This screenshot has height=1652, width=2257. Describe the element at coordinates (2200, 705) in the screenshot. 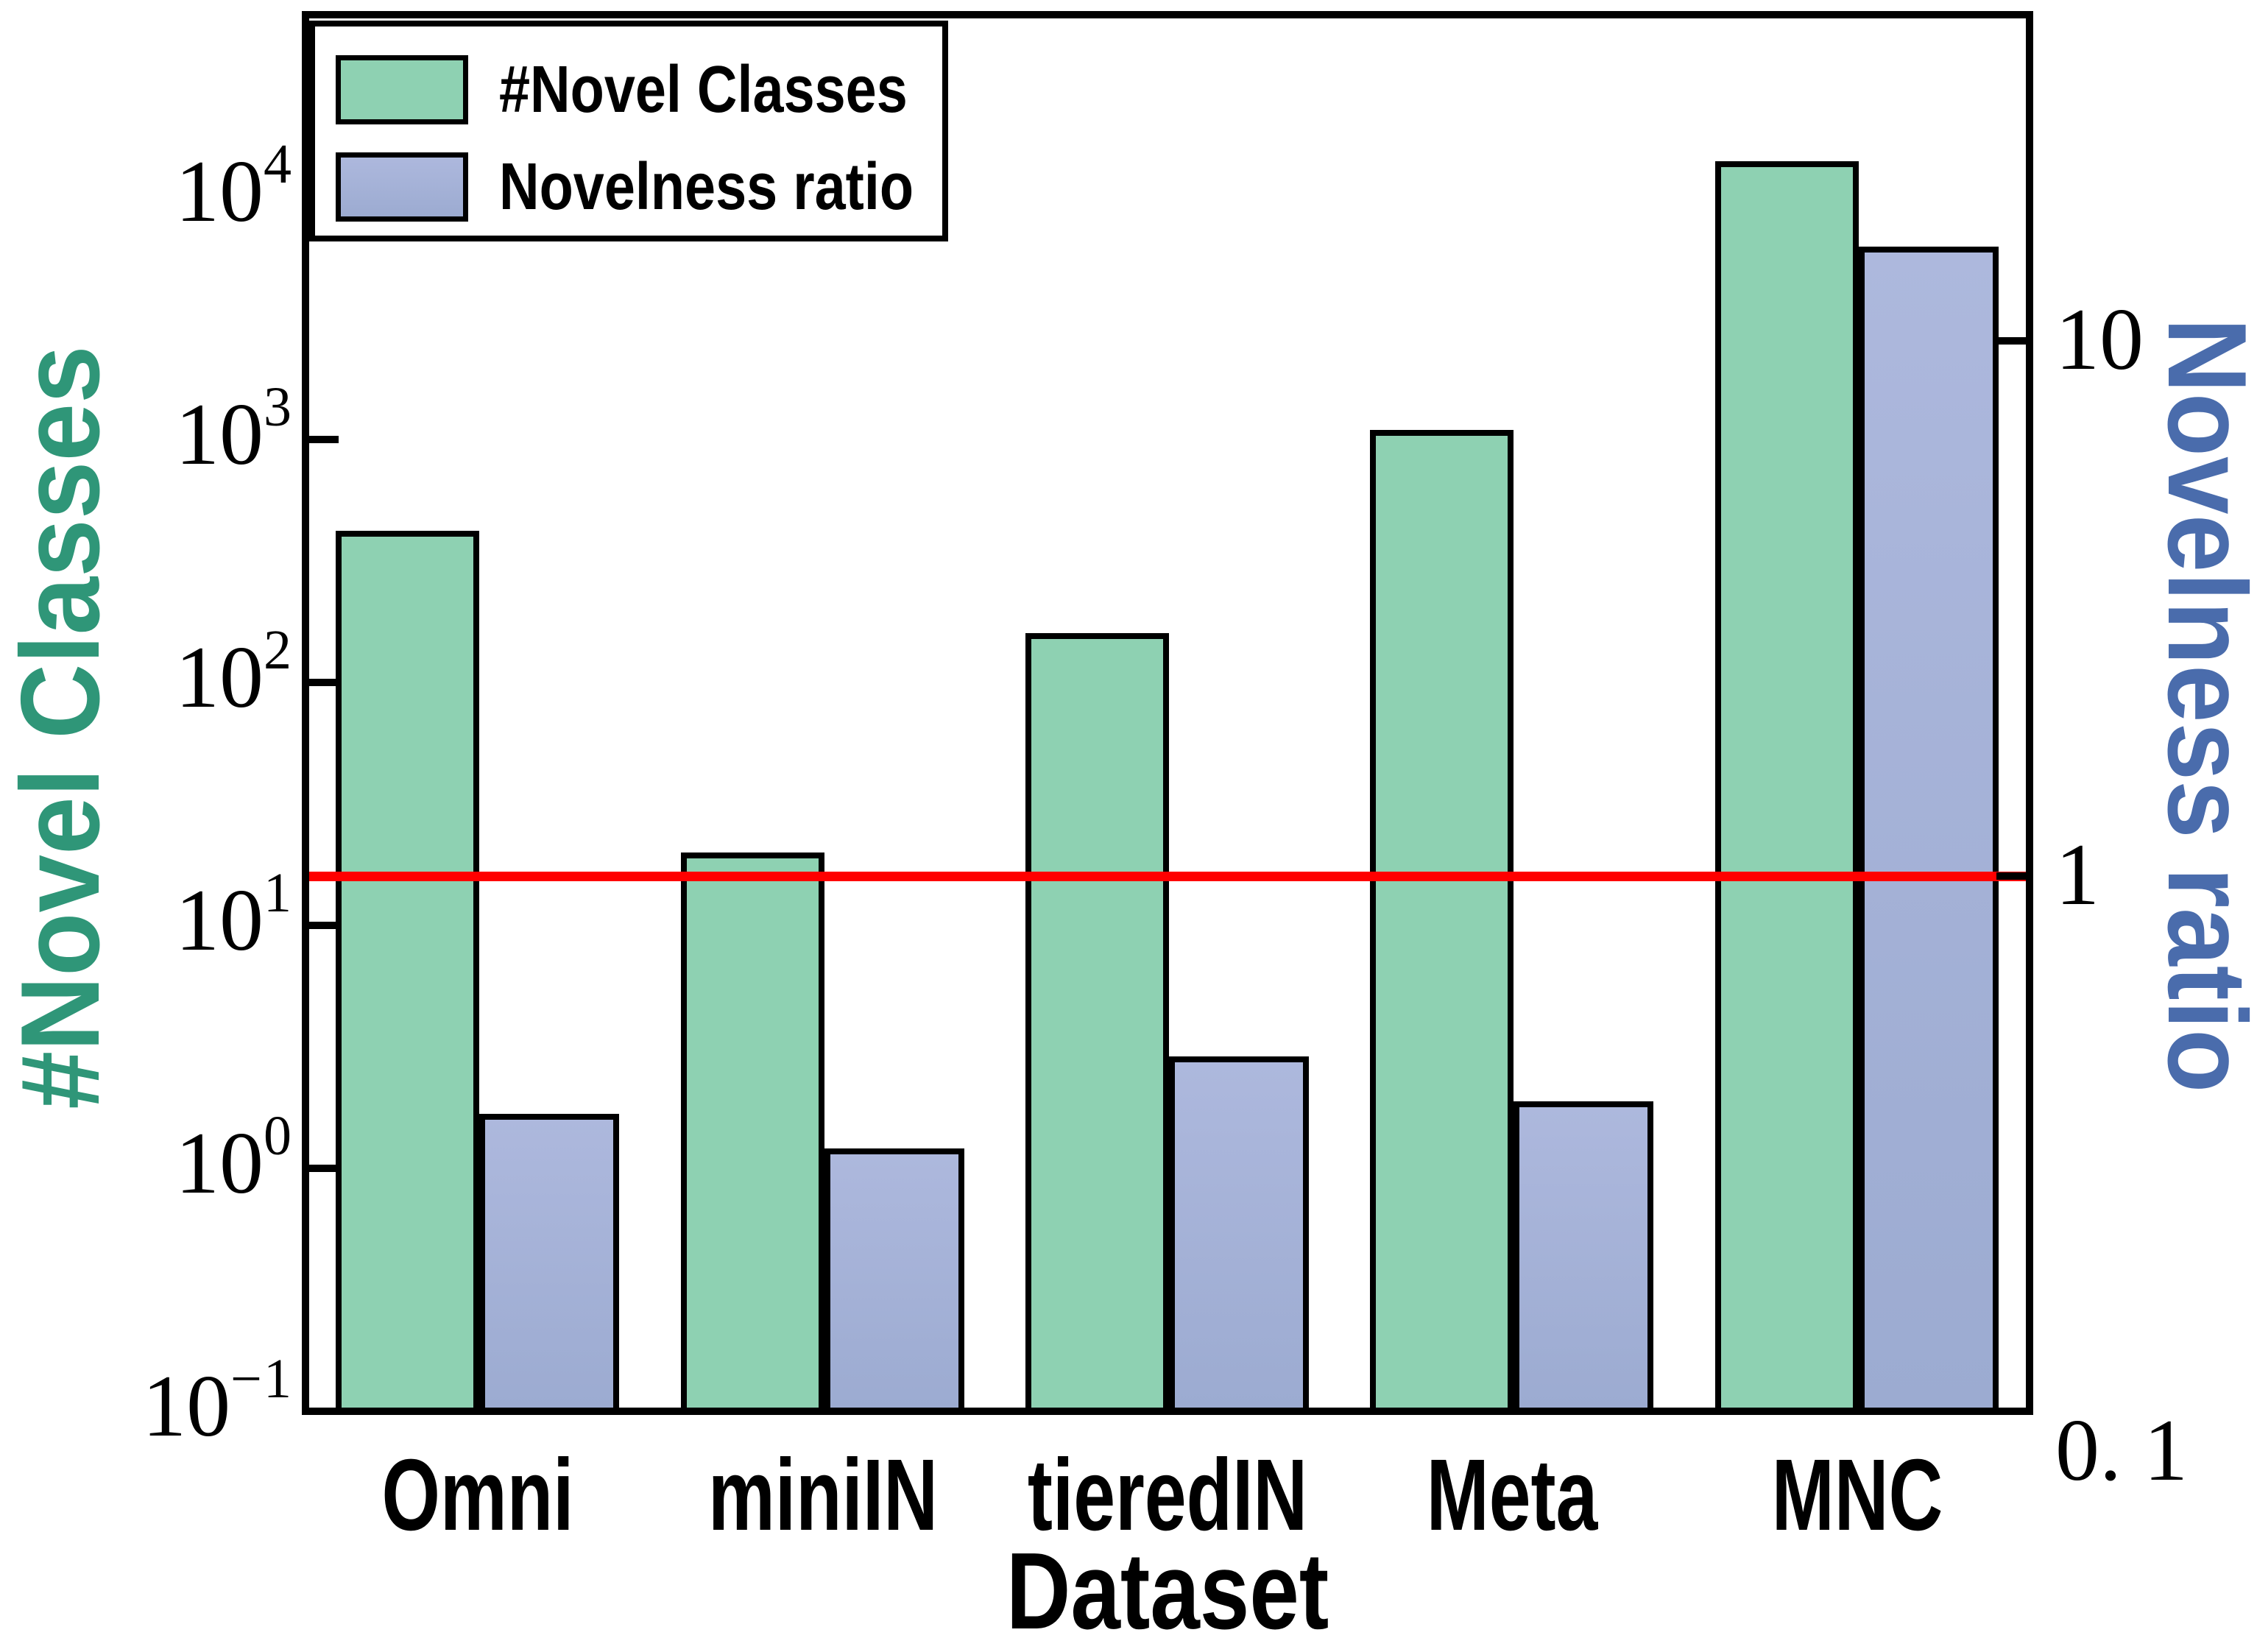

I see `right-axis-title: Novelness ratio` at that location.